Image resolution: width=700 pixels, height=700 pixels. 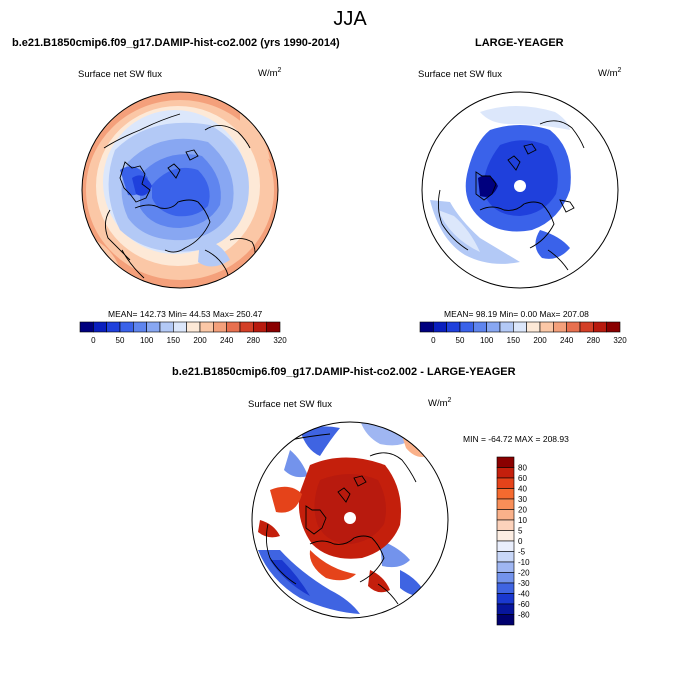 What do you see at coordinates (524, 615) in the screenshot?
I see `colorbar-tick-label: -80` at bounding box center [524, 615].